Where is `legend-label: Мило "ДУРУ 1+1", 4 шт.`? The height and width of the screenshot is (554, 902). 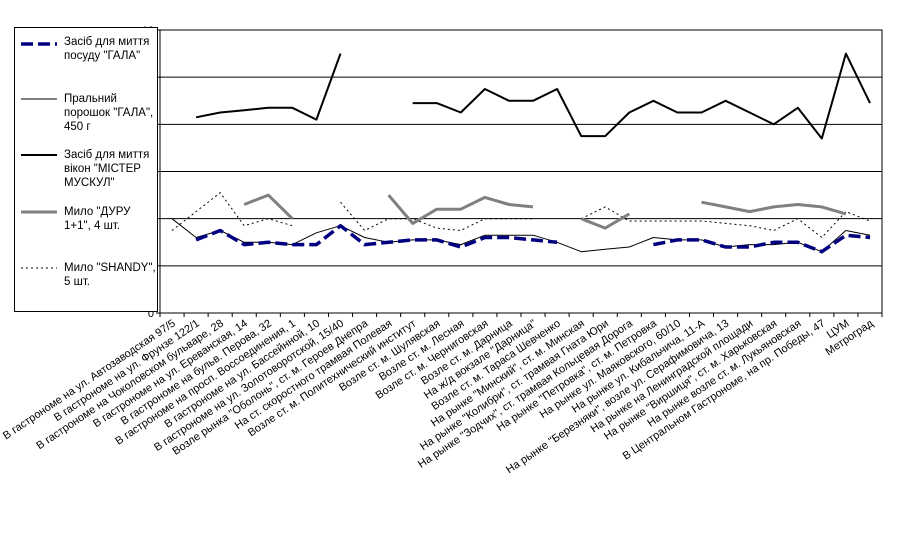
legend-label: Мило "ДУРУ 1+1", 4 шт. is located at coordinates (97, 219).